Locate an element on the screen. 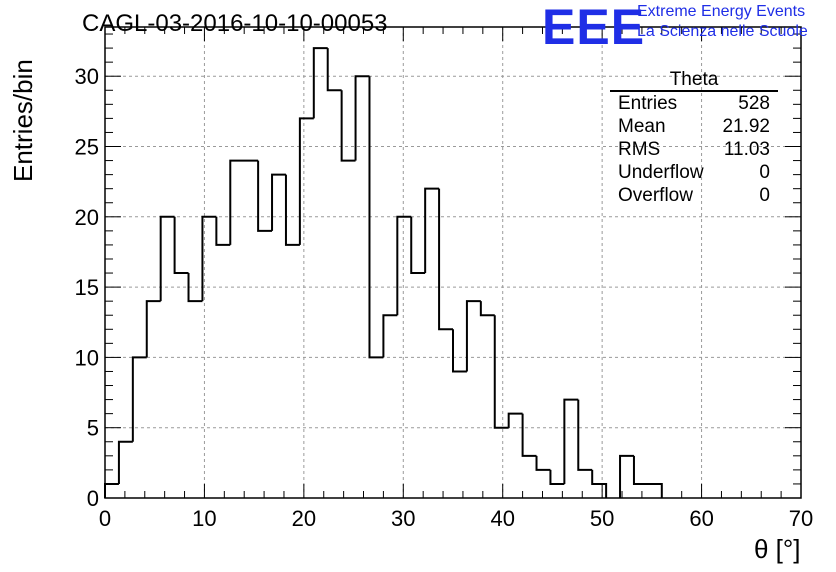 The height and width of the screenshot is (572, 836). y-tick-label: 10 is located at coordinates (87, 357).